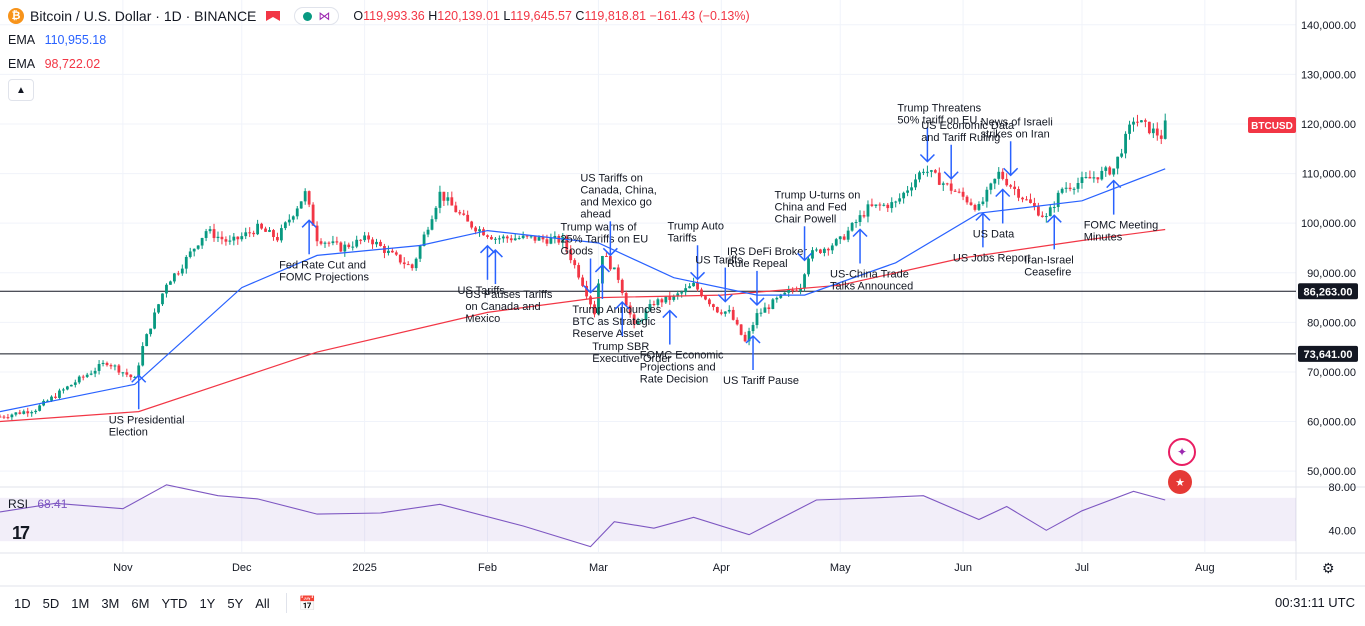 The image size is (1365, 626). Describe the element at coordinates (1182, 452) in the screenshot. I see `ai-assistant-icon: ✦` at that location.